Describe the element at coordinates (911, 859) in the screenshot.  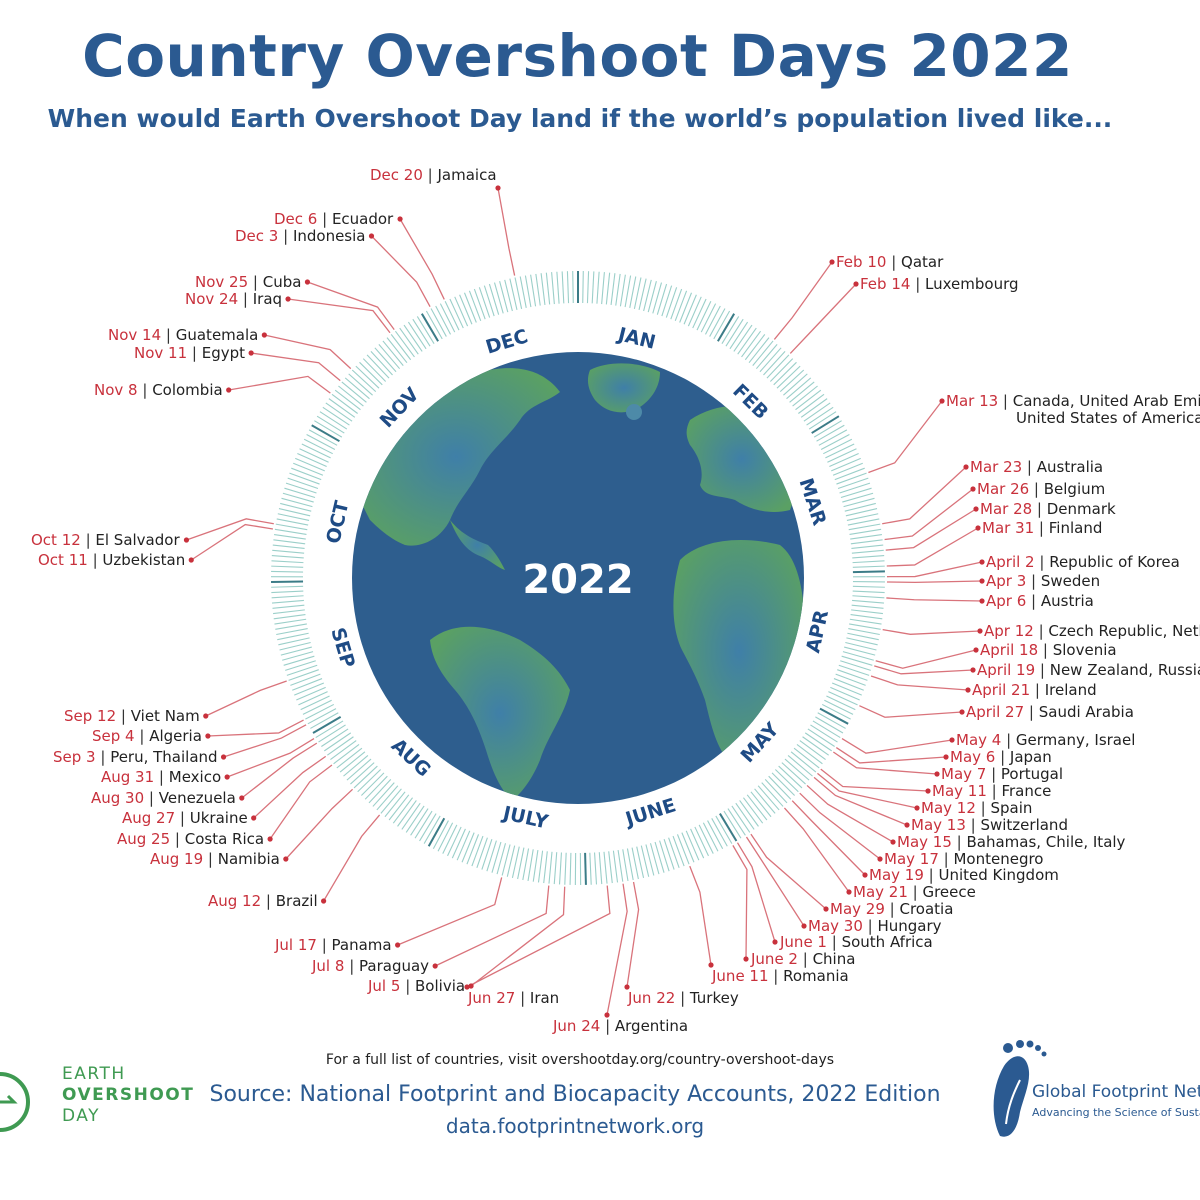
I see `overshoot-date: May 17` at that location.